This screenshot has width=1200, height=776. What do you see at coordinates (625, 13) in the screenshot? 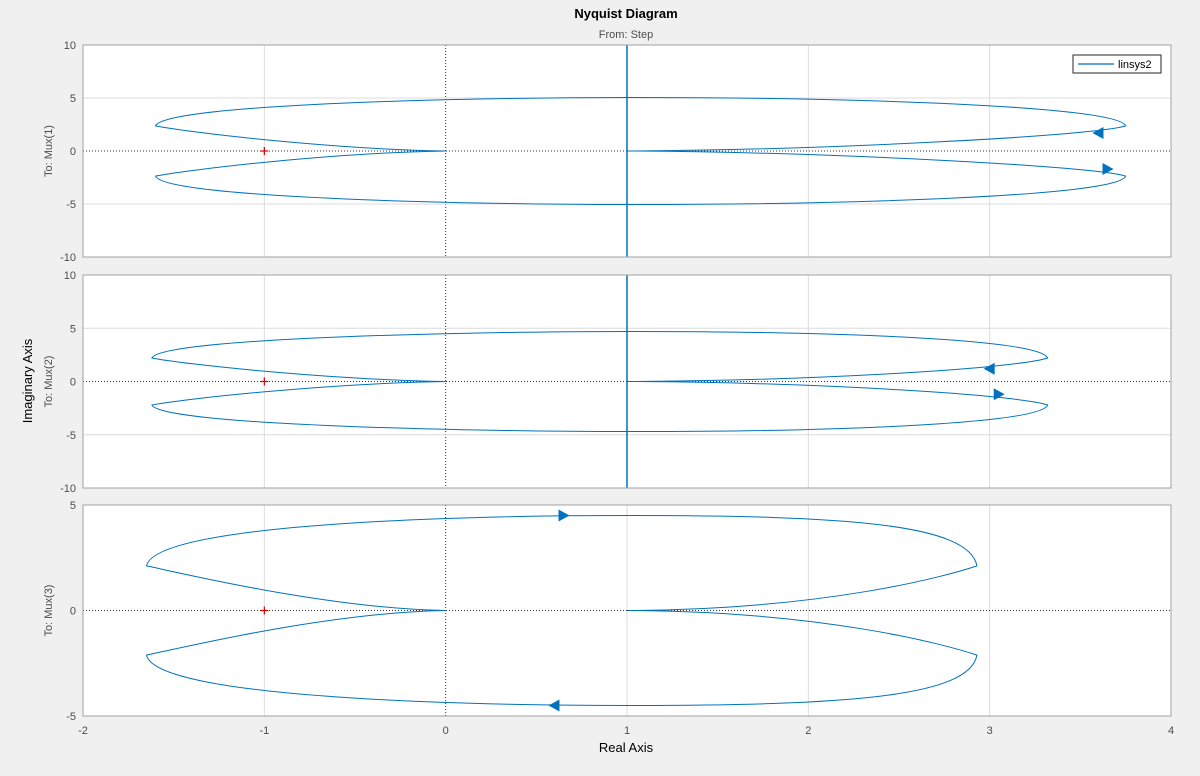
I see `chart-title: Nyquist Diagram` at bounding box center [625, 13].